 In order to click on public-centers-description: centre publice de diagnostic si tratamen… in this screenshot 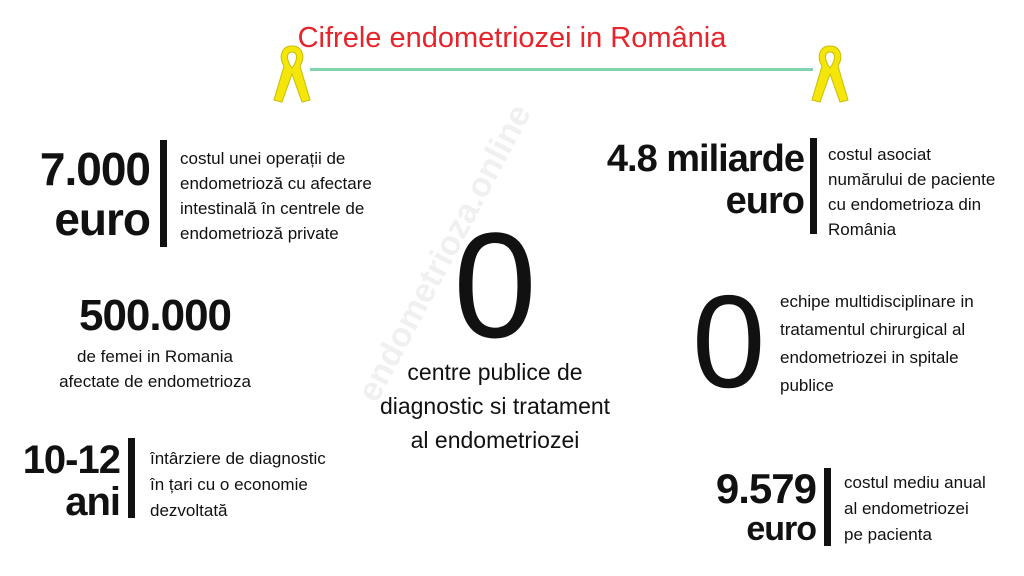, I will do `click(495, 406)`.